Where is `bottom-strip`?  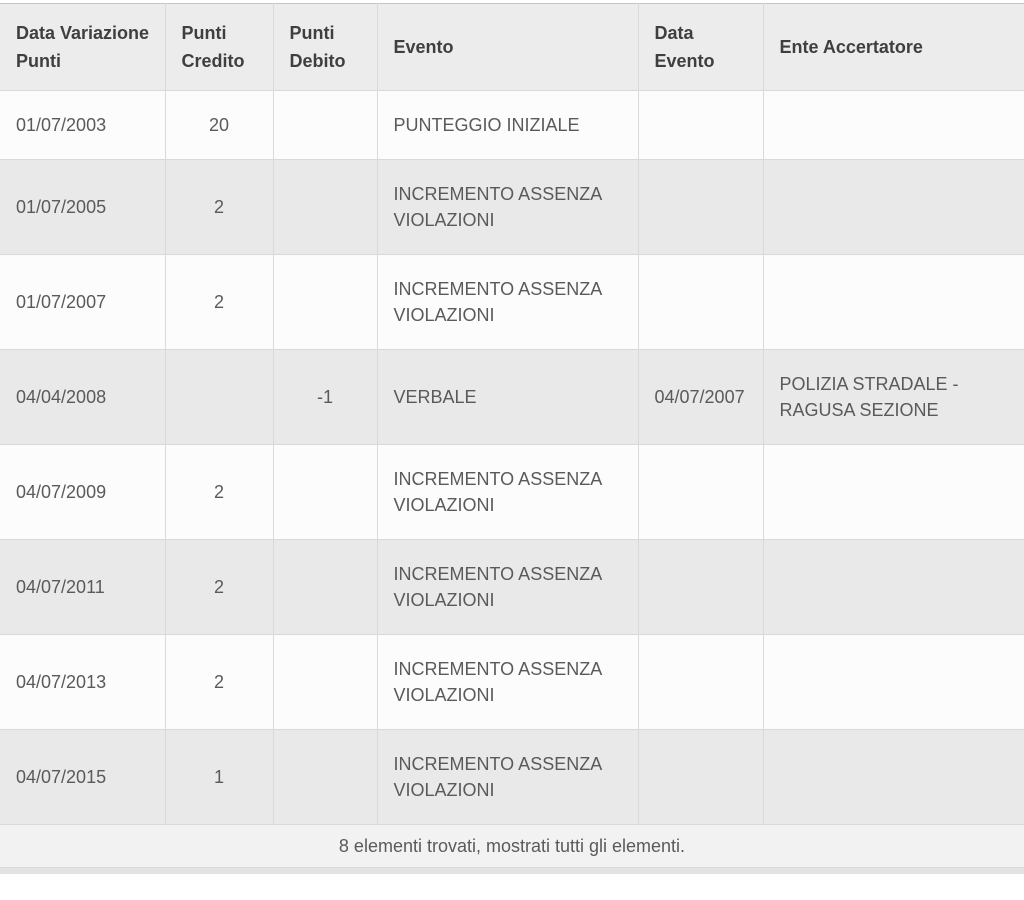
bottom-strip is located at coordinates (512, 870).